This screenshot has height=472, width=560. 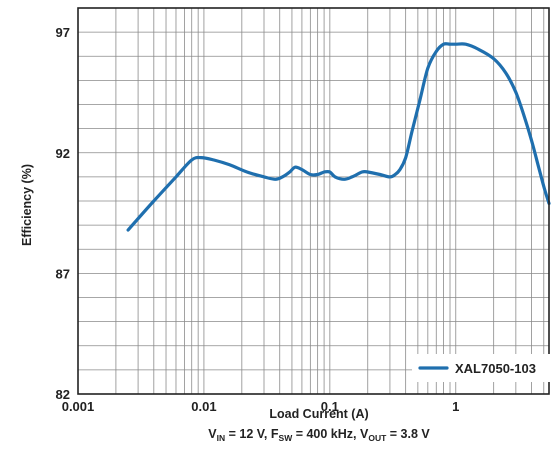 What do you see at coordinates (212, 434) in the screenshot?
I see `vin-symbol: V` at bounding box center [212, 434].